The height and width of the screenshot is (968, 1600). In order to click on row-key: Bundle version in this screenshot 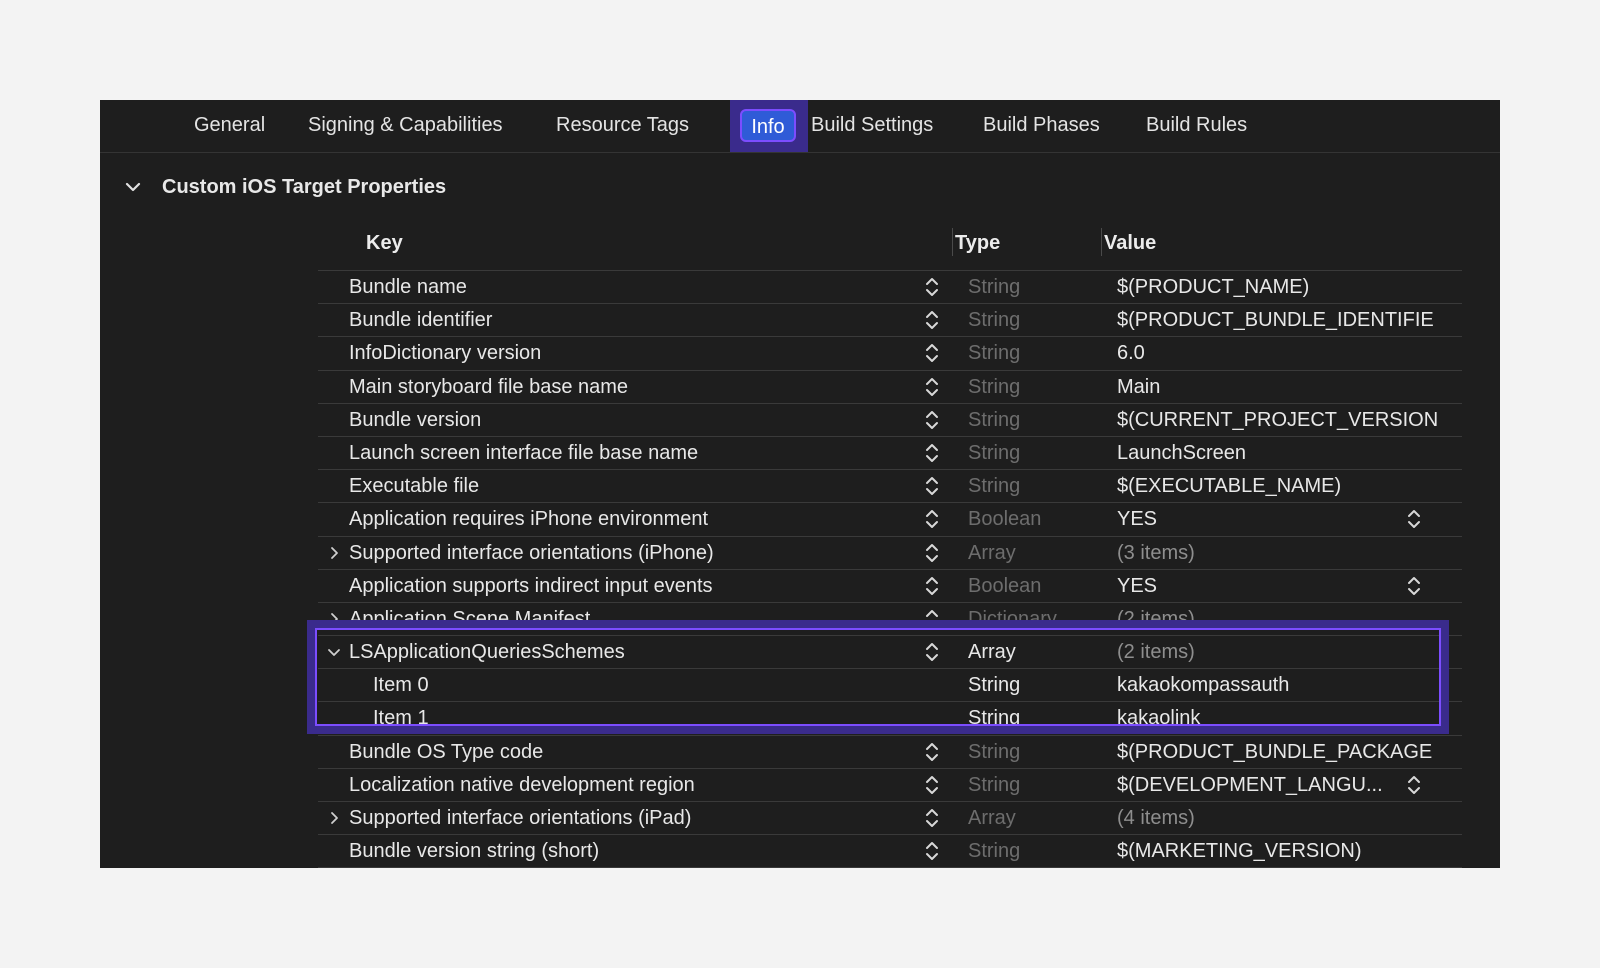, I will do `click(415, 419)`.